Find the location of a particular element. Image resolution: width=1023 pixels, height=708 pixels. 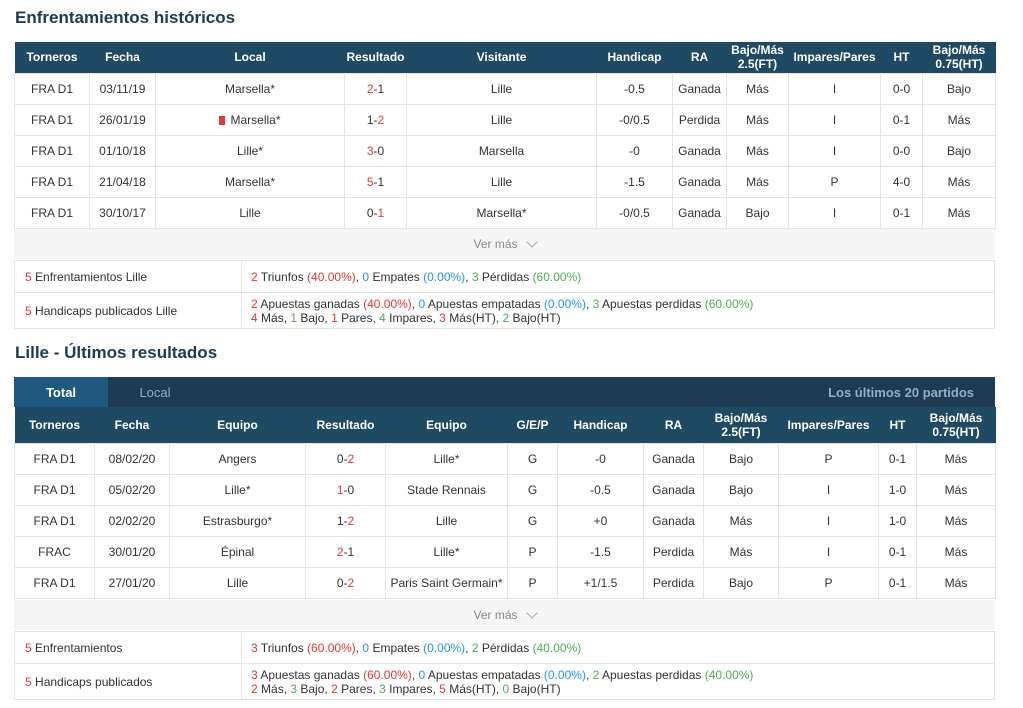

over-under-ht: Bajo is located at coordinates (959, 150).